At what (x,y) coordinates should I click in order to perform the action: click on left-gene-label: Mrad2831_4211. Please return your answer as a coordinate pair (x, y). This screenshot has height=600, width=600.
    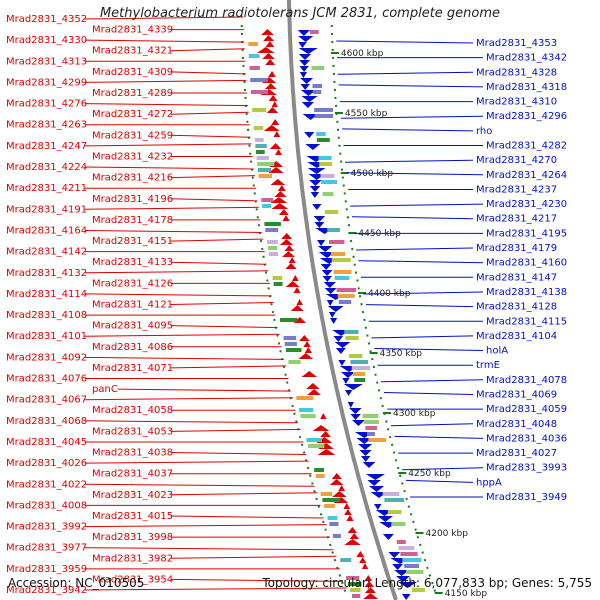
    Looking at the image, I should click on (46, 188).